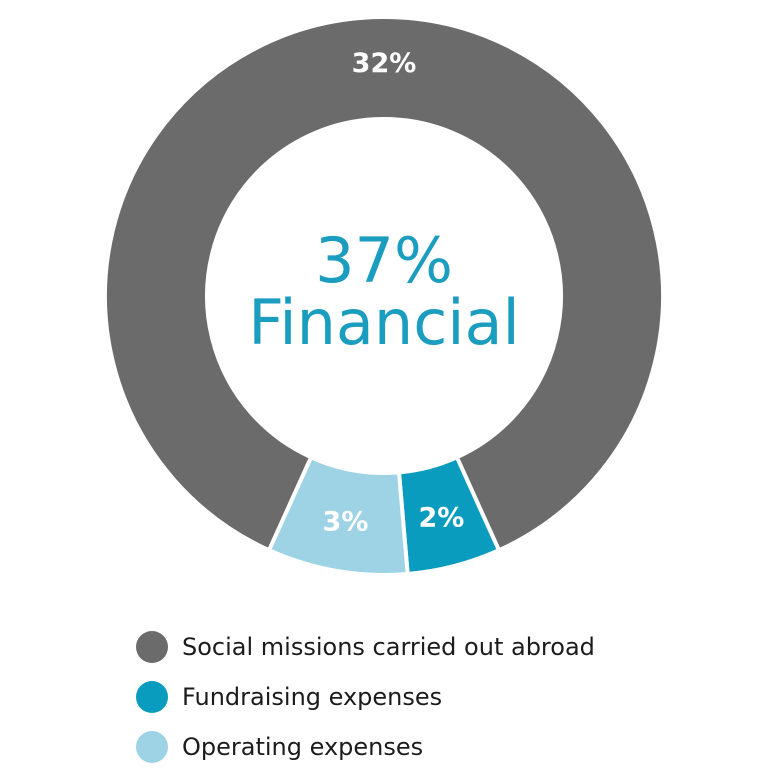 This screenshot has width=768, height=772. I want to click on legend-item-operating: Operating expenses, so click(365, 747).